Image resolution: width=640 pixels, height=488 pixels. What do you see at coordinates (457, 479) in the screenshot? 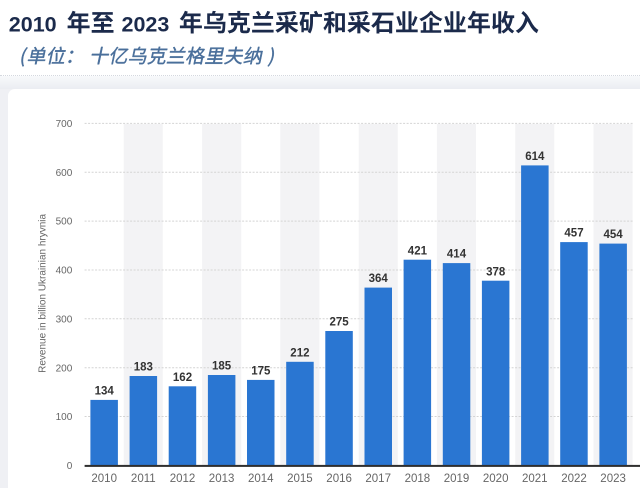
I see `svg-text: 2019` at bounding box center [457, 479].